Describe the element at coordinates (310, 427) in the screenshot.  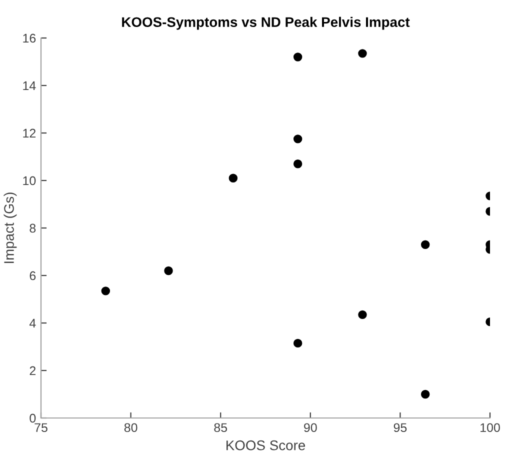
I see `x-tick-label: 90` at that location.